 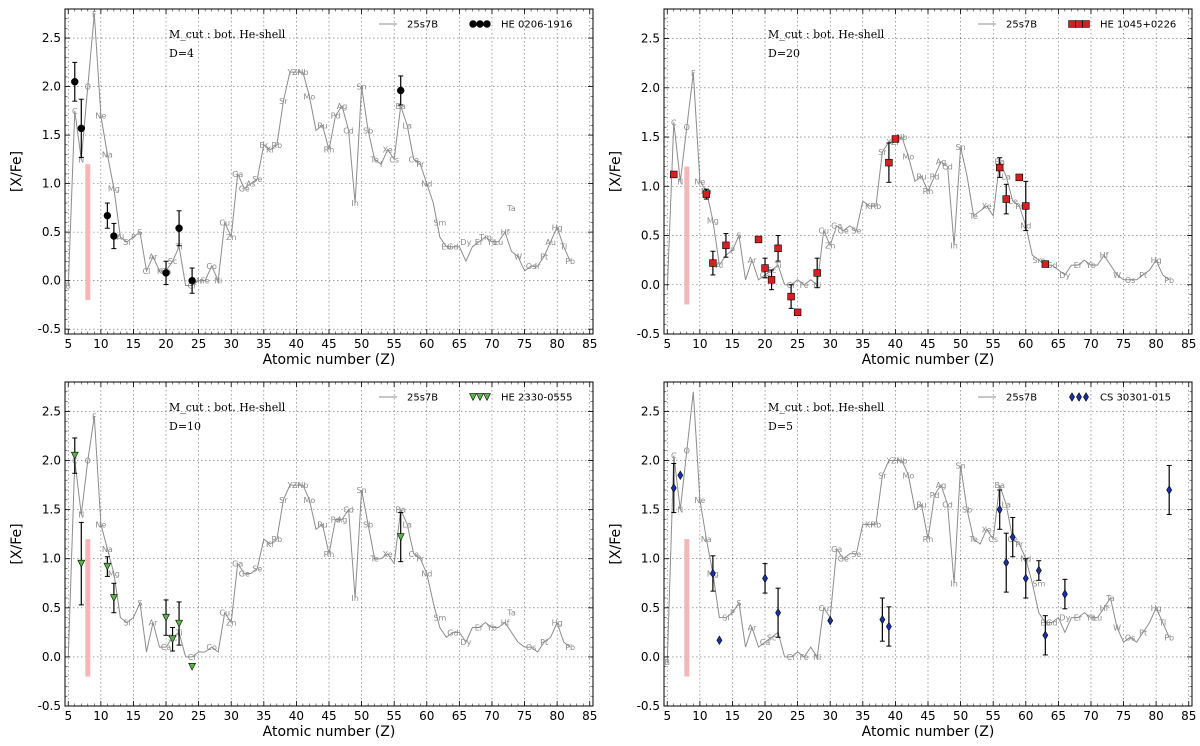 I want to click on legend-star-label: HE 1045+0226, so click(x=1138, y=25).